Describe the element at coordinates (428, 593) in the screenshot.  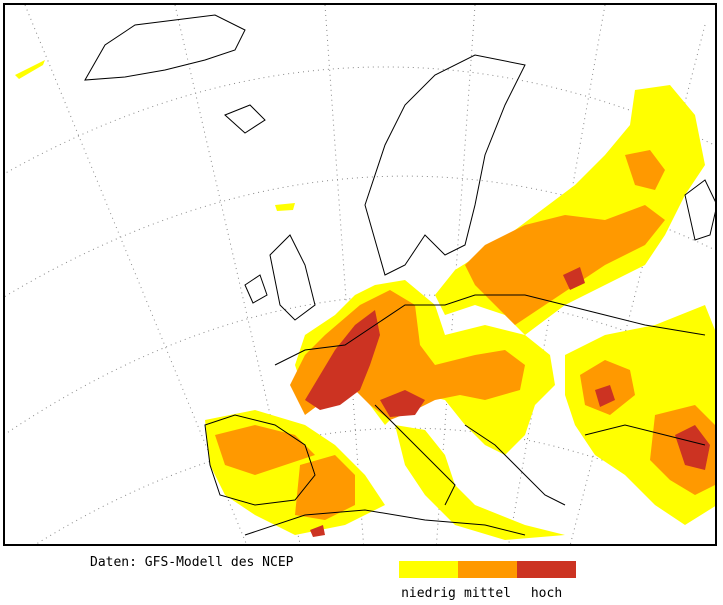
I see `legend-label-low: niedrig` at that location.